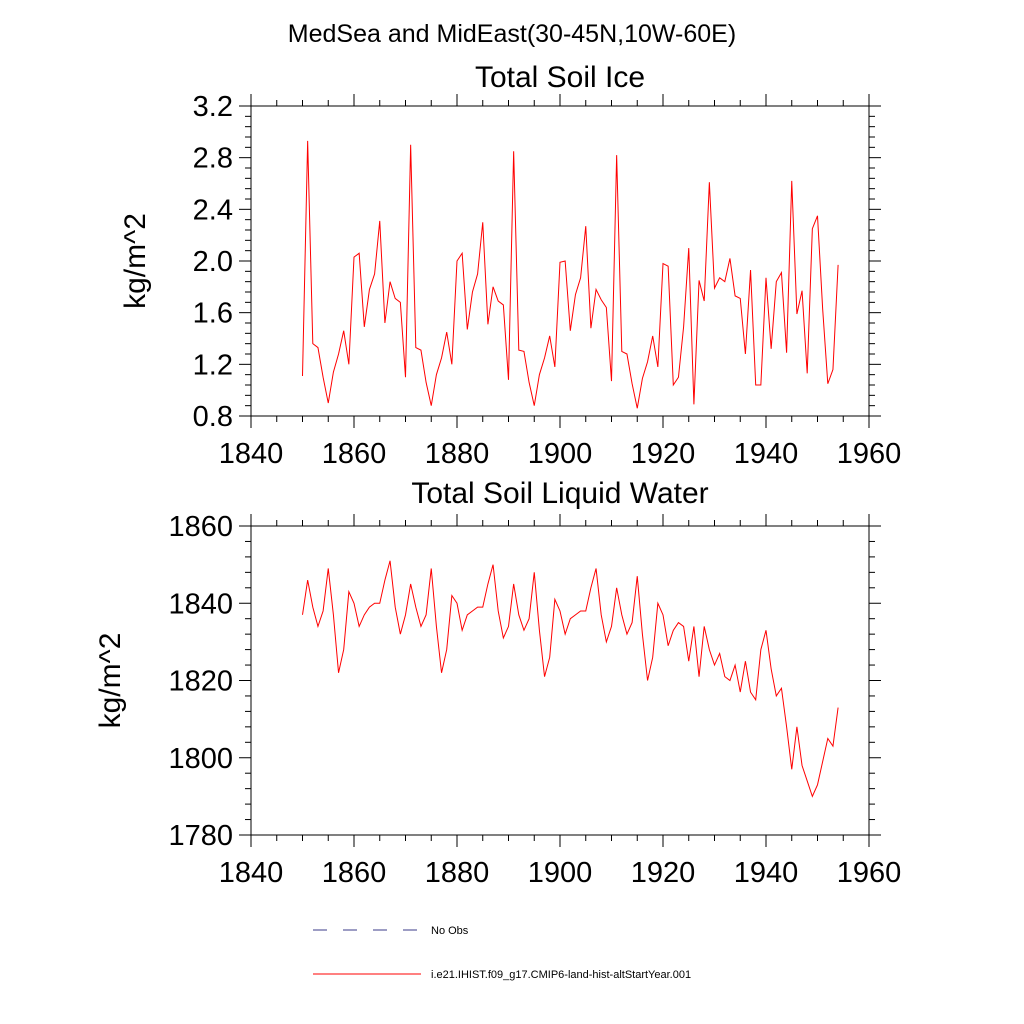  What do you see at coordinates (200, 682) in the screenshot?
I see `y-tick-label: 1820` at bounding box center [200, 682].